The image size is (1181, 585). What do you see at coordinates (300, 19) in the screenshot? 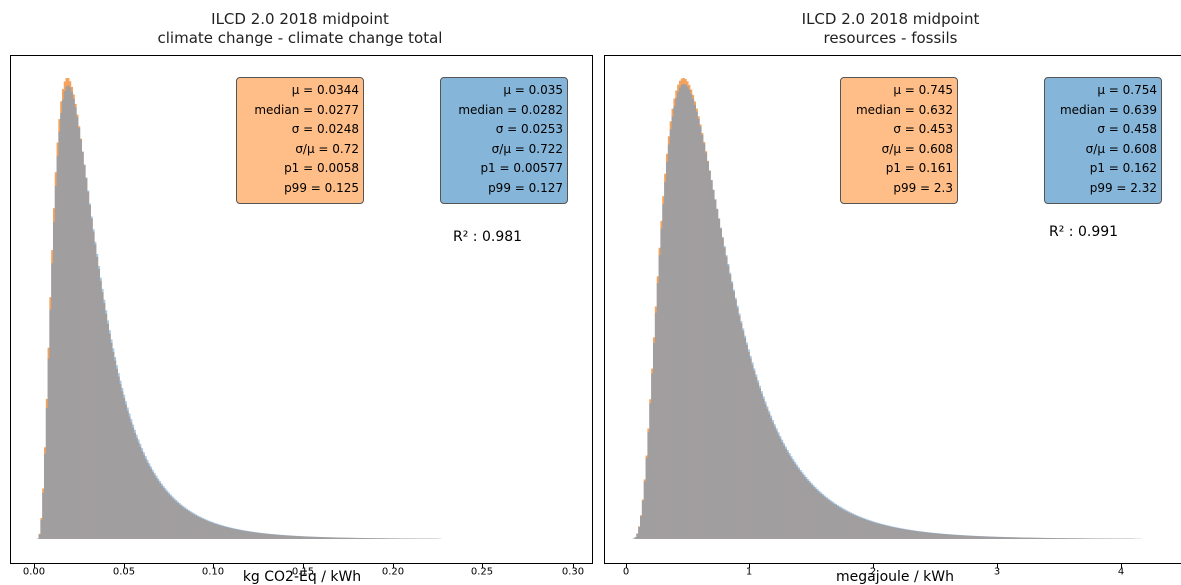
I see `chart-title-line1: ILCD 2.0 2018 midpoint` at bounding box center [300, 19].